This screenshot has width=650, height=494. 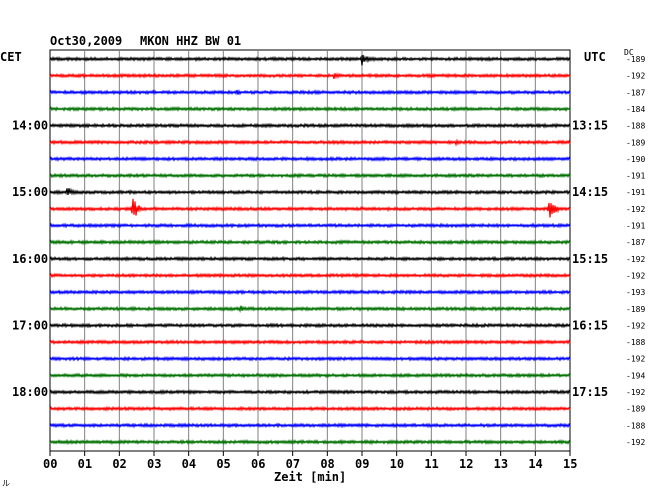 I want to click on left-hour-label: 18:00, so click(x=30, y=392).